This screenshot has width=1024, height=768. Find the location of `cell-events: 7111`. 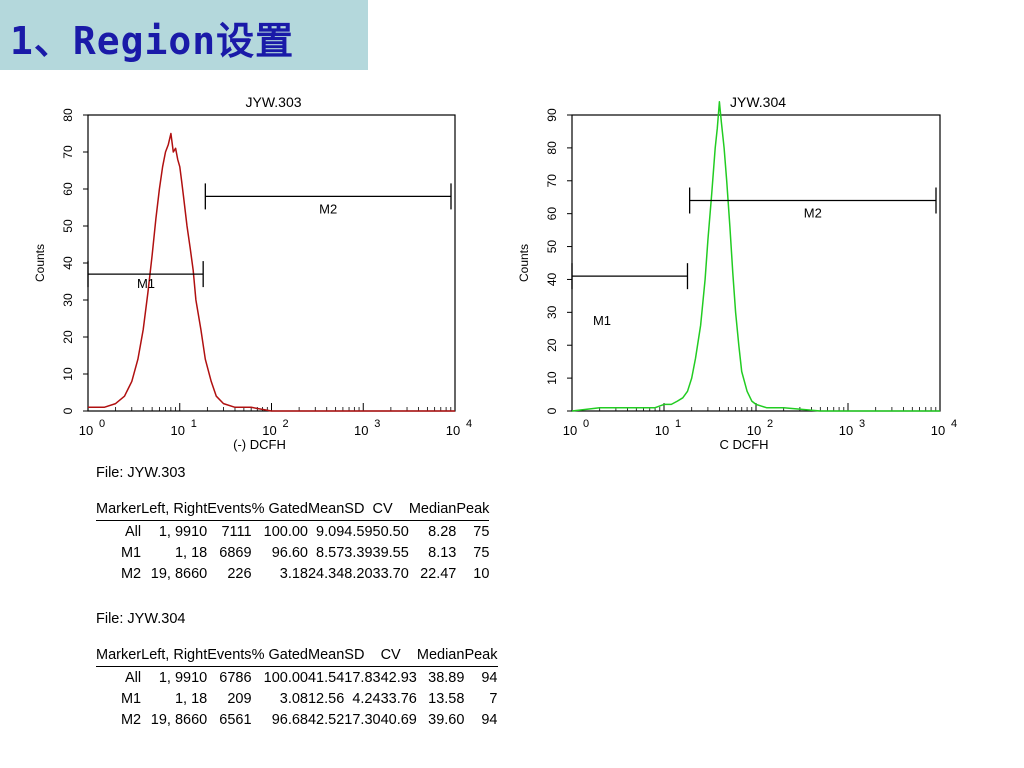

cell-events: 7111 is located at coordinates (236, 531).